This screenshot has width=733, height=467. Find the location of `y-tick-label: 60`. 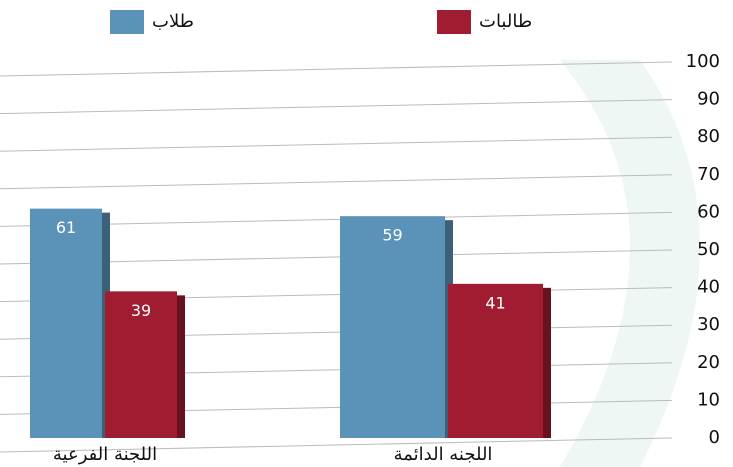

y-tick-label: 60 is located at coordinates (708, 211).